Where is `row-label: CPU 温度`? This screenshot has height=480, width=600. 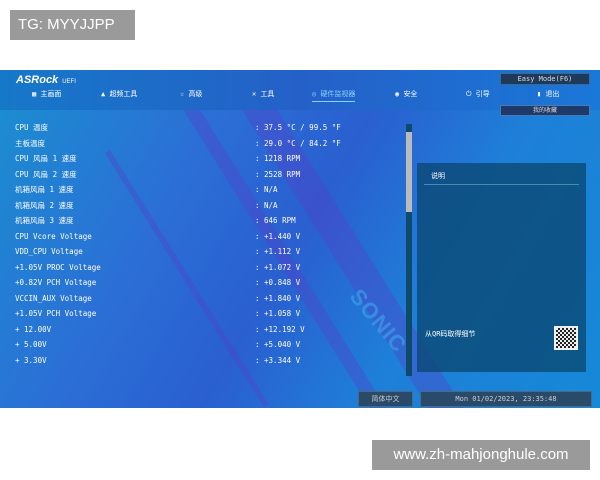
row-label: CPU 温度 is located at coordinates (32, 127).